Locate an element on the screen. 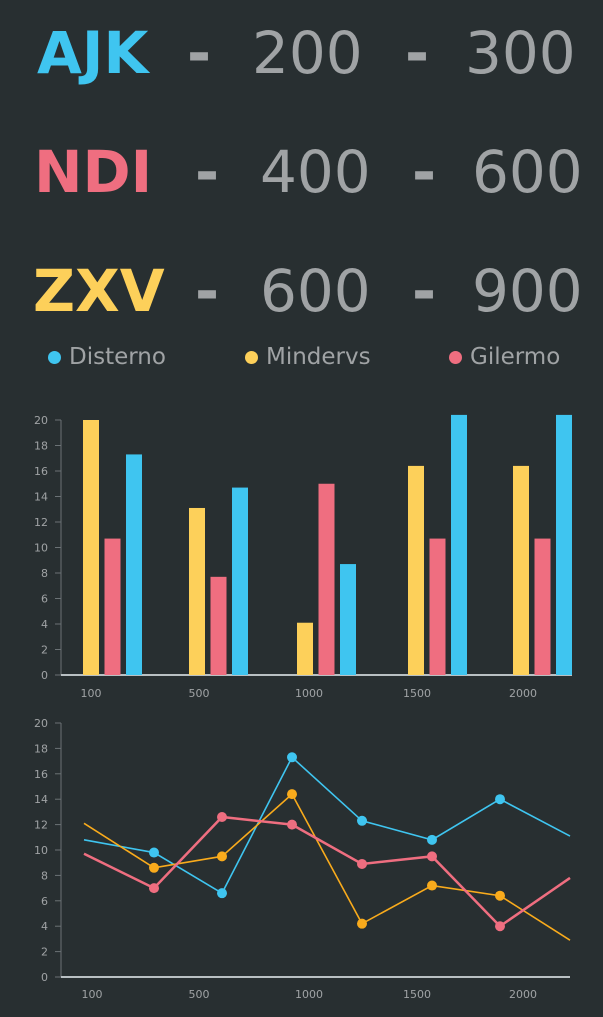 This screenshot has width=603, height=1017. line-disterno is located at coordinates (327, 825).